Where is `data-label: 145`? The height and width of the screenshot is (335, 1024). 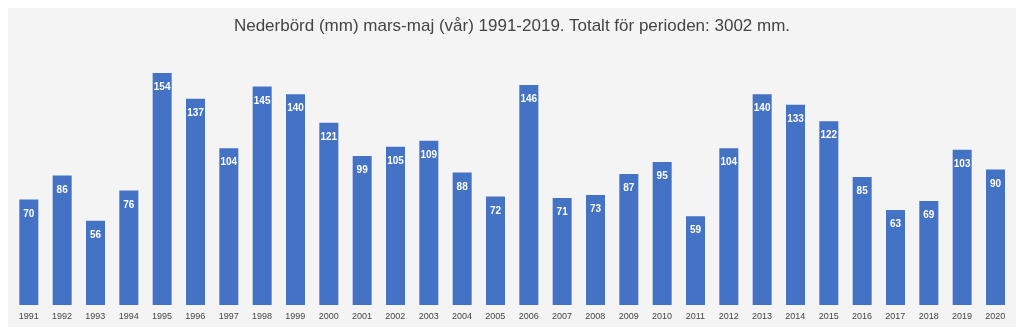 data-label: 145 is located at coordinates (262, 100).